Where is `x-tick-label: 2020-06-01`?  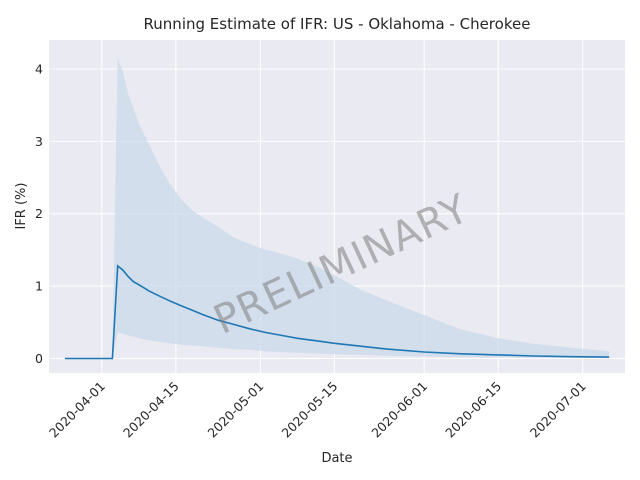
x-tick-label: 2020-06-01 is located at coordinates (399, 410).